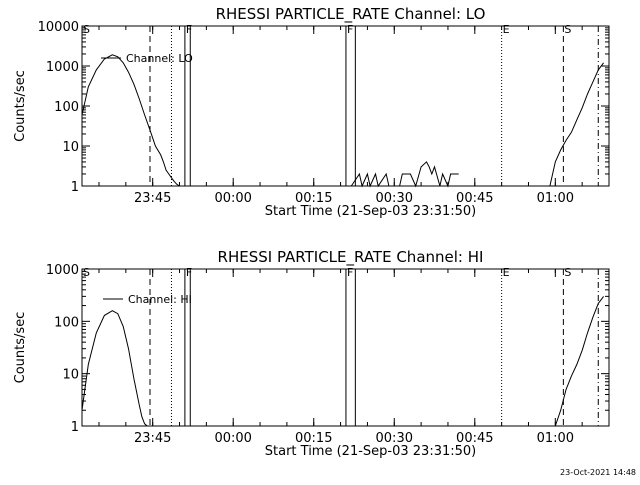 Image resolution: width=640 pixels, height=485 pixels. Describe the element at coordinates (58, 27) in the screenshot. I see `y-tick-label: 10000` at that location.